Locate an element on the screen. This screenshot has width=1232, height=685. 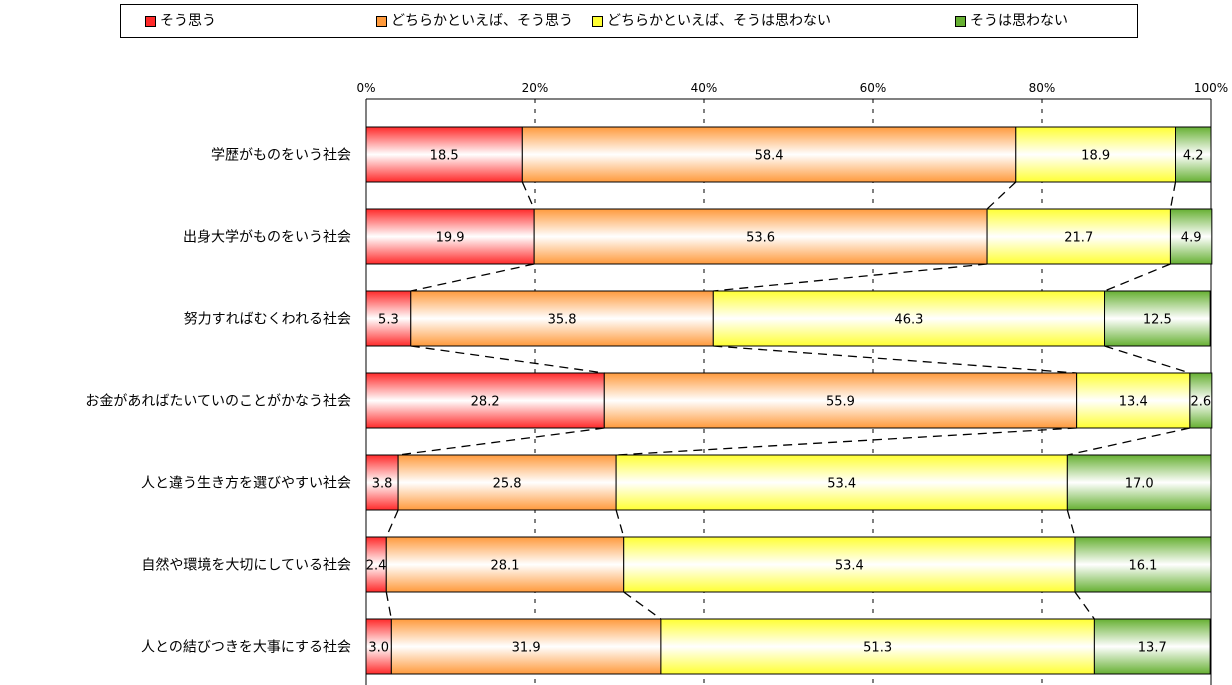
bar-value-label: 3.8 is located at coordinates (382, 484).